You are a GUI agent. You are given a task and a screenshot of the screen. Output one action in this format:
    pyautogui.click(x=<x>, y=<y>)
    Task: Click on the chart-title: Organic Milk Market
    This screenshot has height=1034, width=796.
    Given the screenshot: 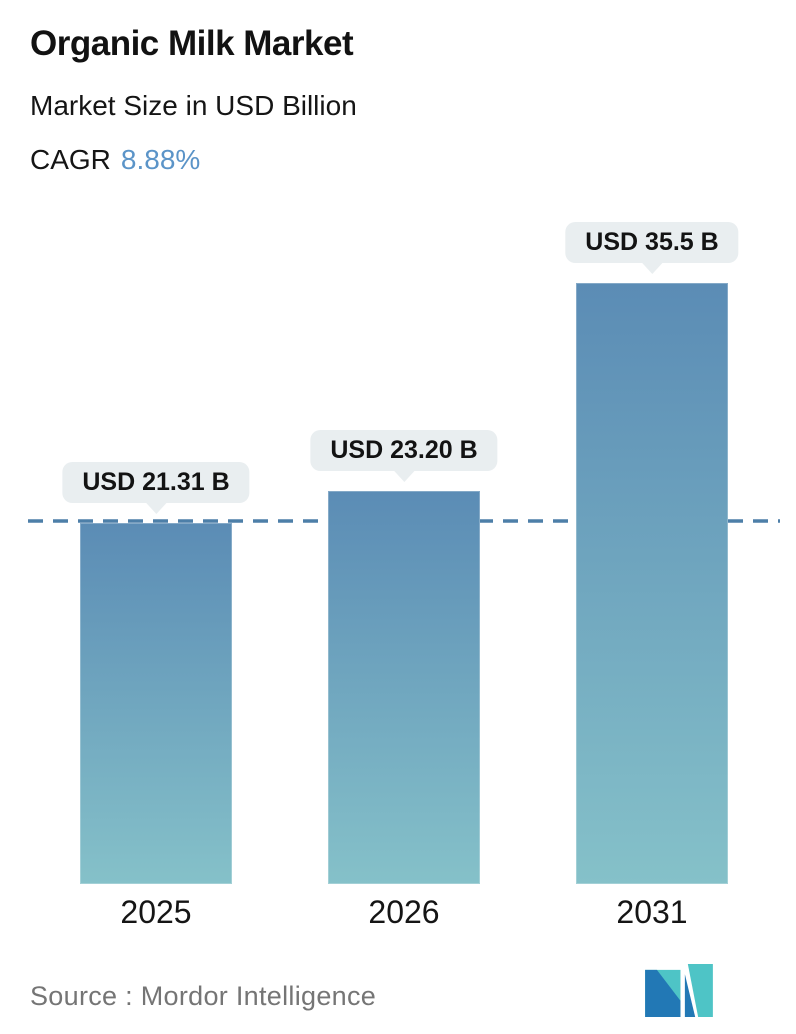 What is the action you would take?
    pyautogui.click(x=192, y=43)
    